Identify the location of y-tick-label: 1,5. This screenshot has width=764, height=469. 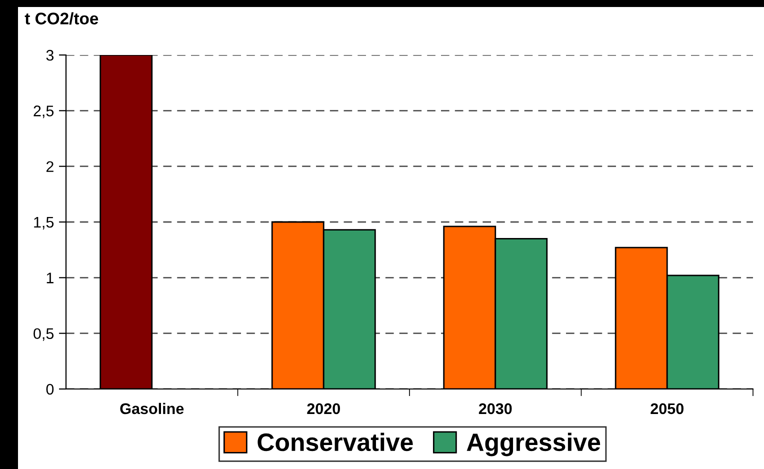
(44, 223).